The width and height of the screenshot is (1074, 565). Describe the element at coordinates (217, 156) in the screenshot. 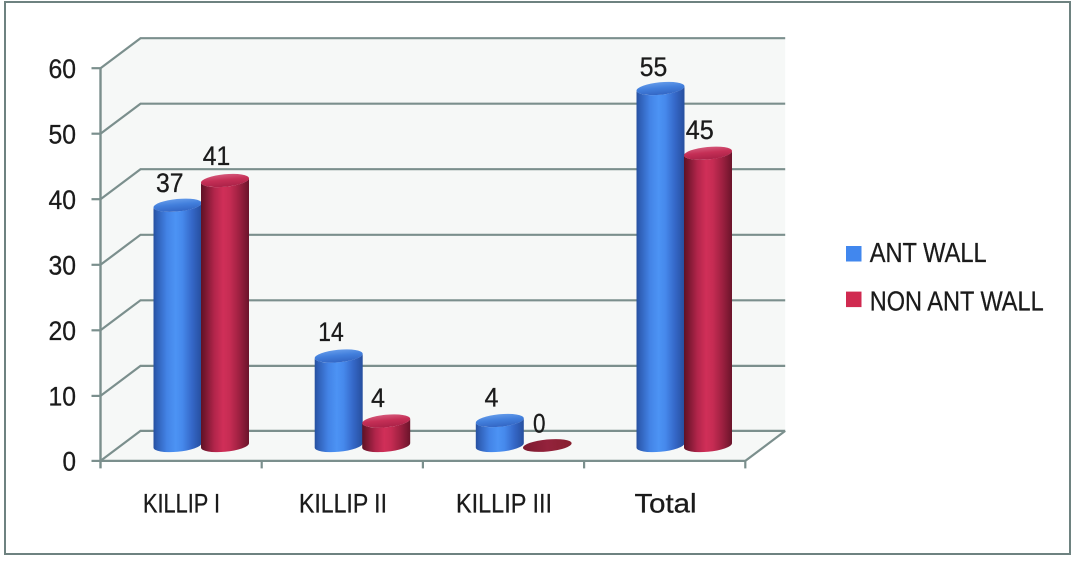

I see `svg-text: 41` at that location.